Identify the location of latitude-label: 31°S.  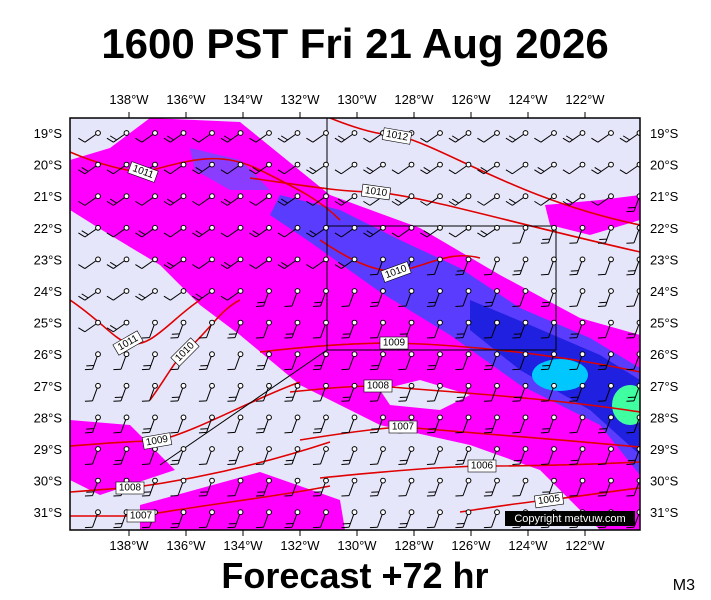
(664, 512).